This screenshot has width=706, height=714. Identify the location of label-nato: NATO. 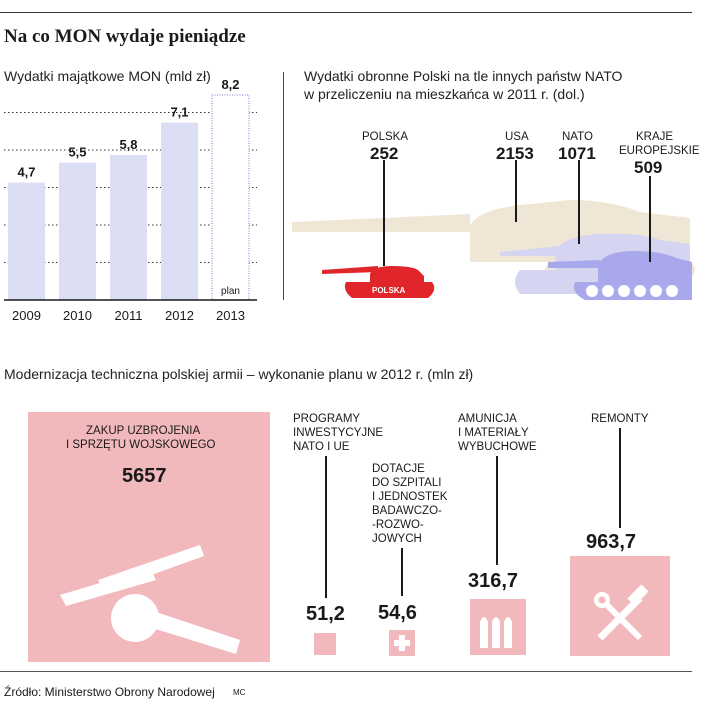
(577, 137).